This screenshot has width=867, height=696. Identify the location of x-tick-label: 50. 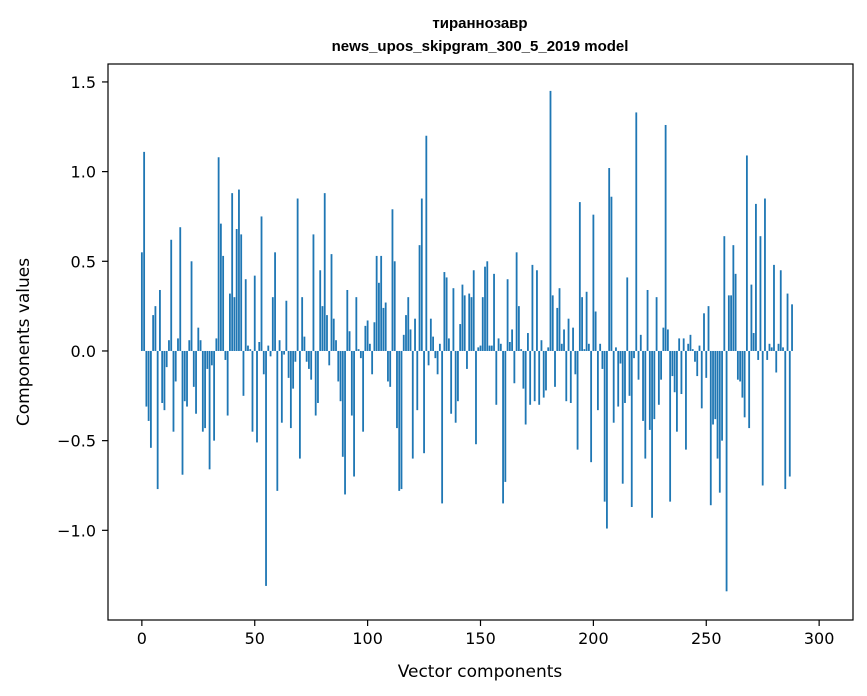
(255, 638).